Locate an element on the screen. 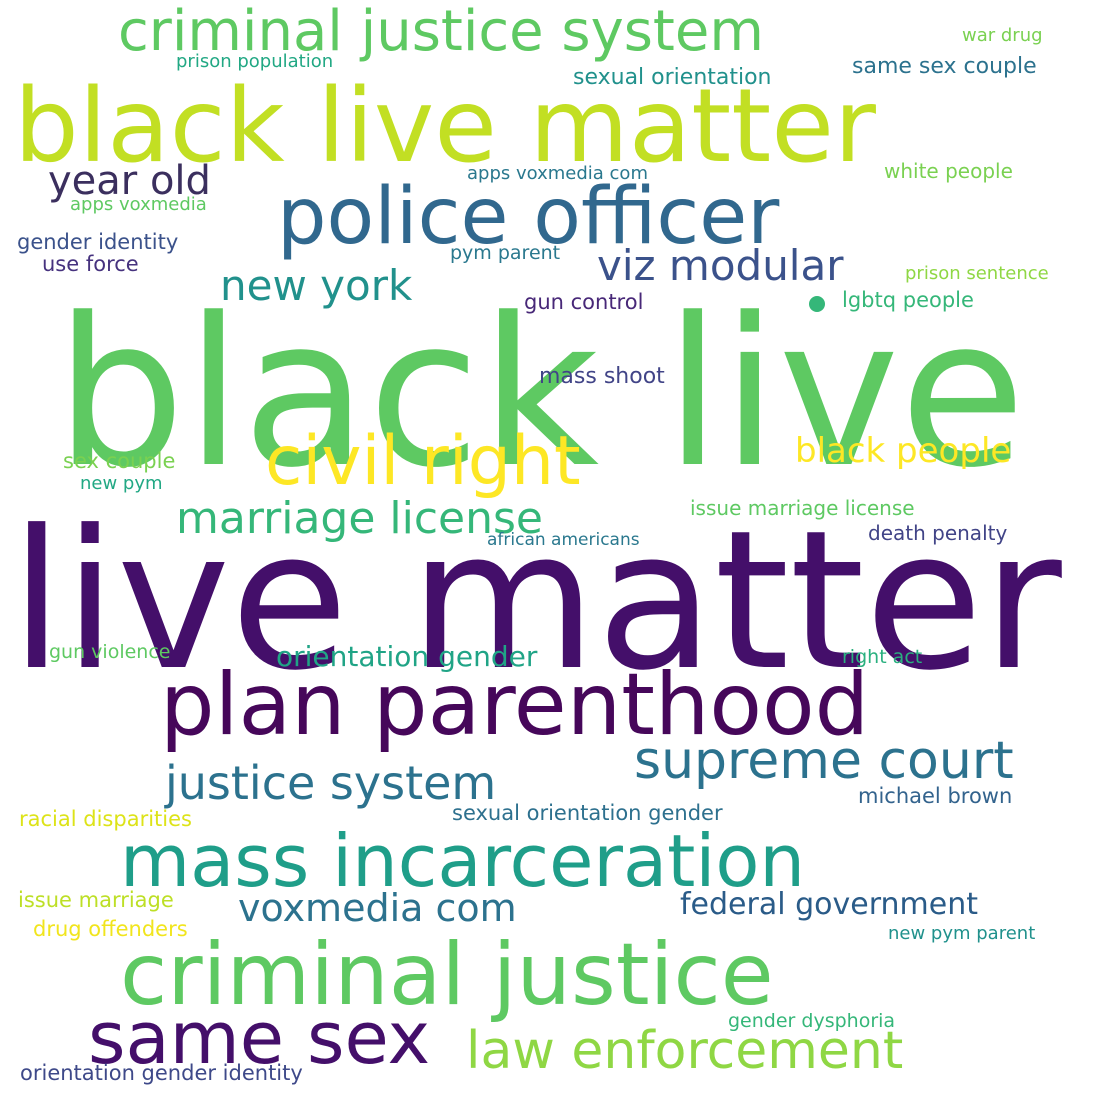  cloud-word: same sex is located at coordinates (259, 1038).